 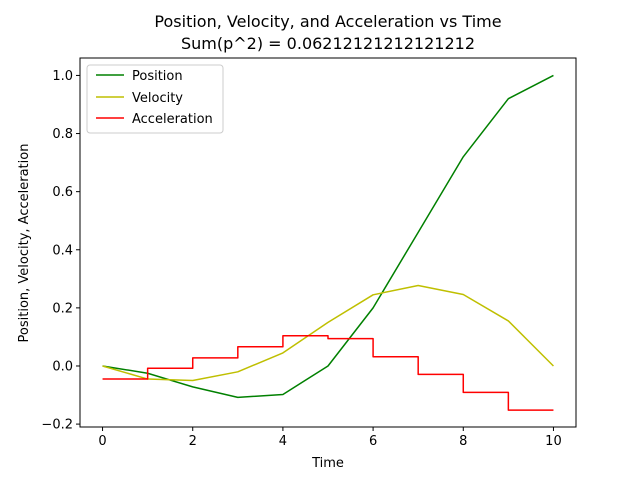 What do you see at coordinates (327, 463) in the screenshot?
I see `x-axis-label: Time` at bounding box center [327, 463].